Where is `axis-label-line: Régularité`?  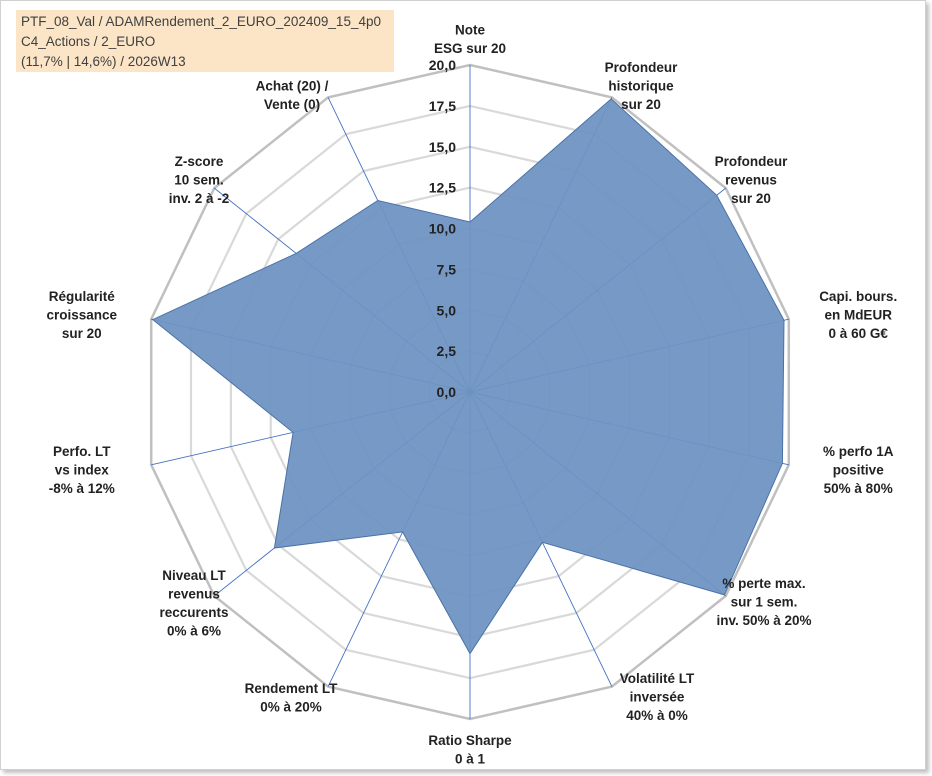
axis-label-line: Régularité is located at coordinates (82, 296).